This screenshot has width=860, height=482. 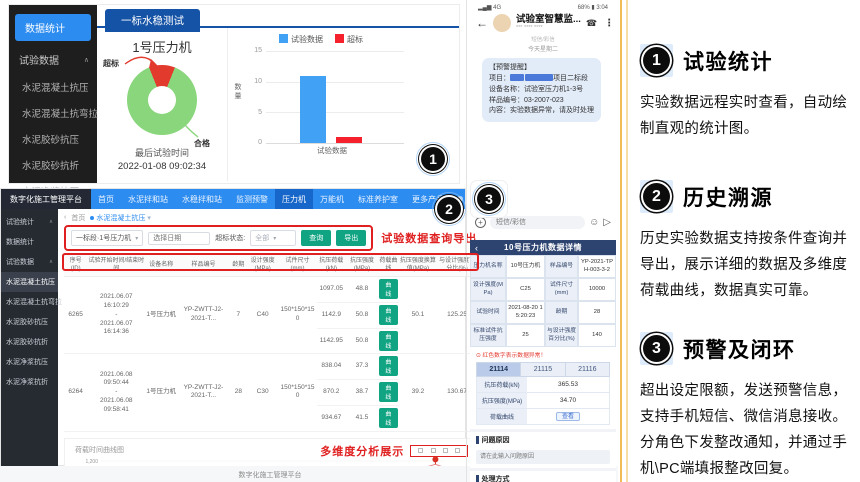 What do you see at coordinates (297, 266) in the screenshot?
I see `col-size: 试件尺寸(mm)` at bounding box center [297, 266].